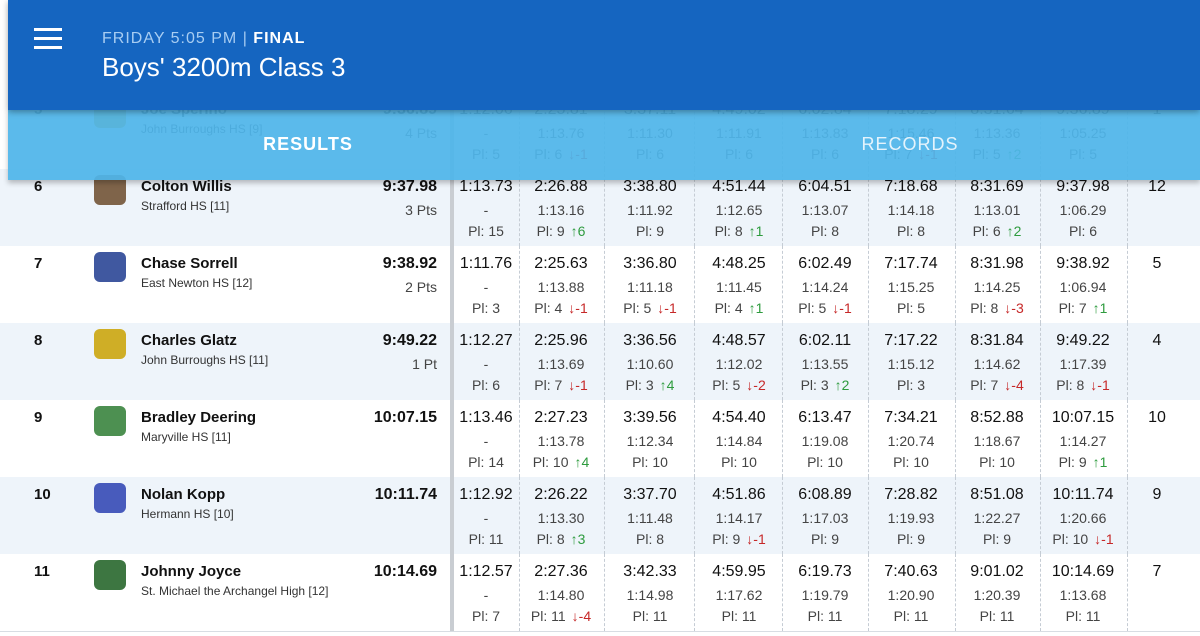 The height and width of the screenshot is (636, 1200). Describe the element at coordinates (42, 494) in the screenshot. I see `rank: 10` at that location.